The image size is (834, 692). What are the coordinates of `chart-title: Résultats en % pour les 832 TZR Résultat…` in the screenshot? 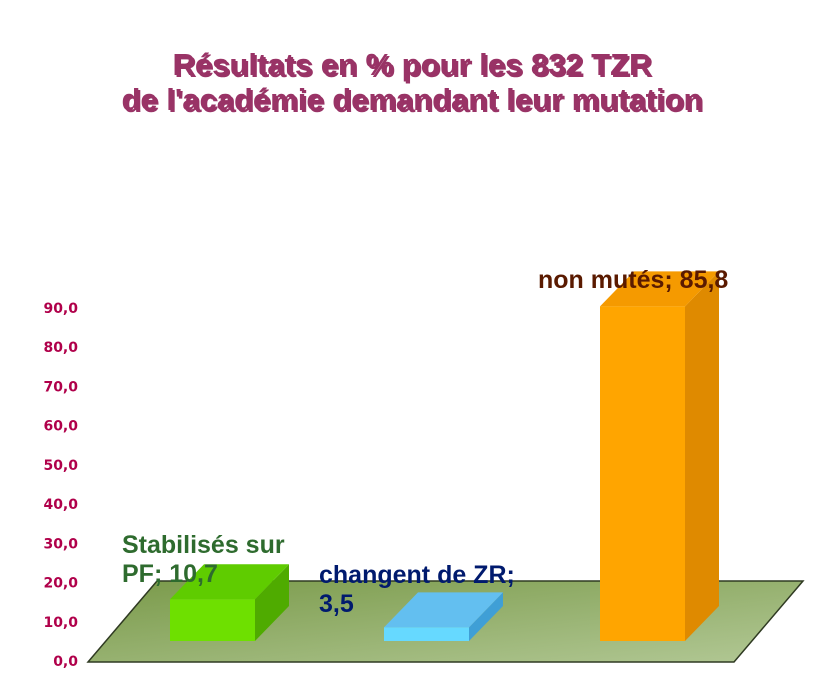 It's located at (412, 83).